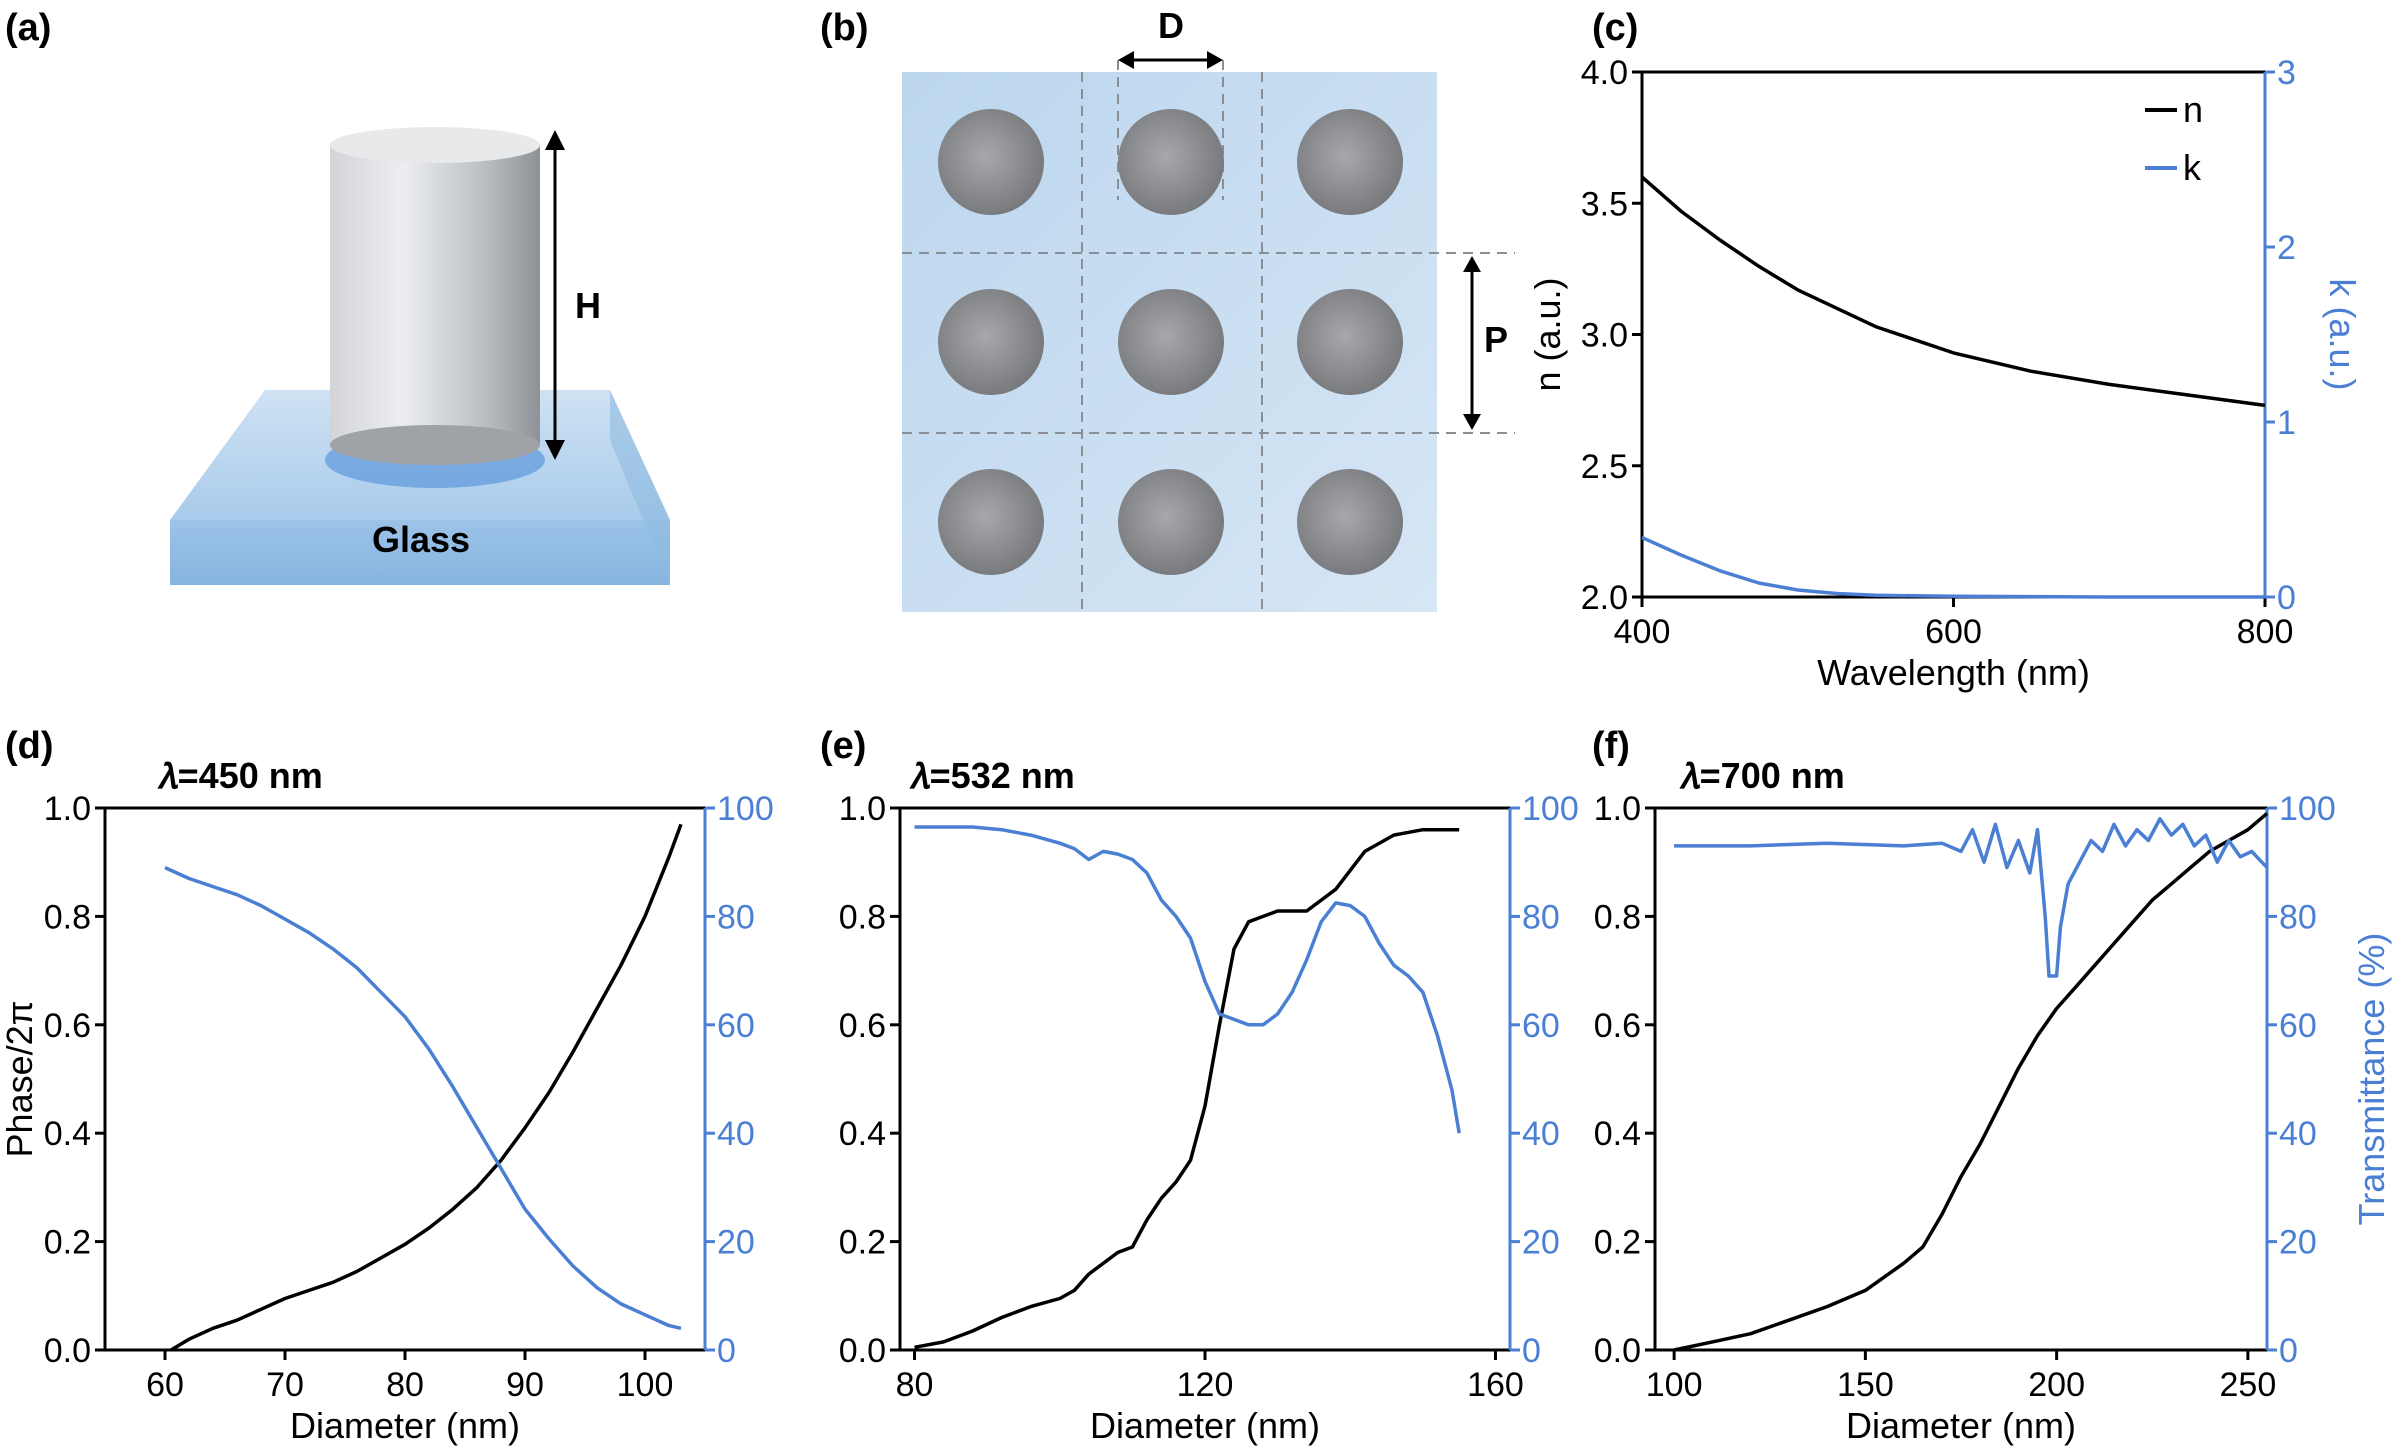 The image size is (2394, 1455). I want to click on x-tick-label: 100, so click(645, 1385).